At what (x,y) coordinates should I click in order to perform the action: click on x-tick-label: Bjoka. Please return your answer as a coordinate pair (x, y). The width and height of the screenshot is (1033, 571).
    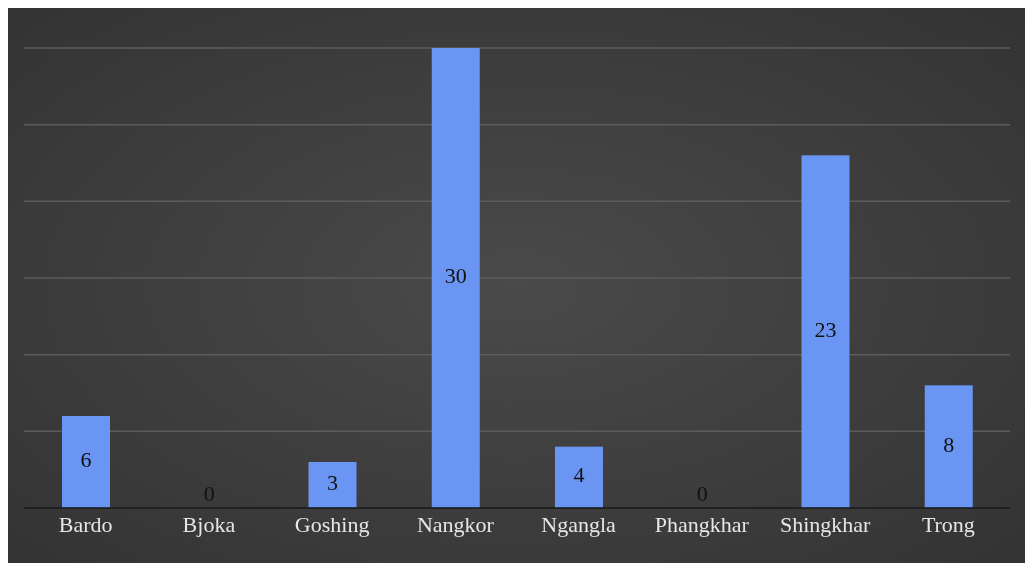
    Looking at the image, I should click on (209, 524).